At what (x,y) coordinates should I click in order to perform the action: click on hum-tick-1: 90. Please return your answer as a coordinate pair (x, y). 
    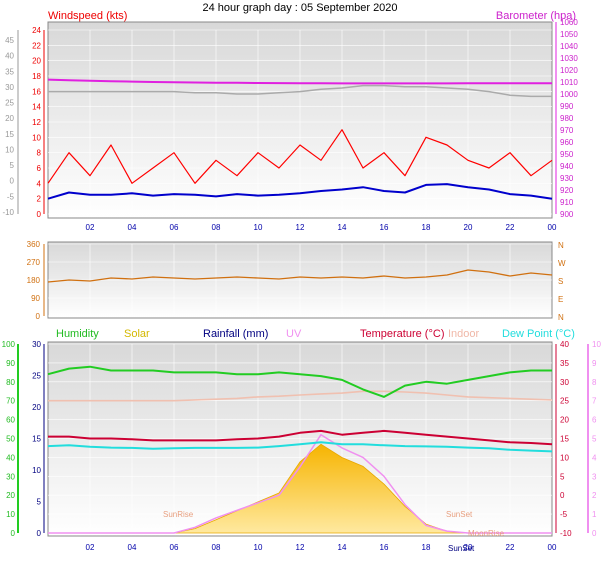
    Looking at the image, I should click on (10, 363).